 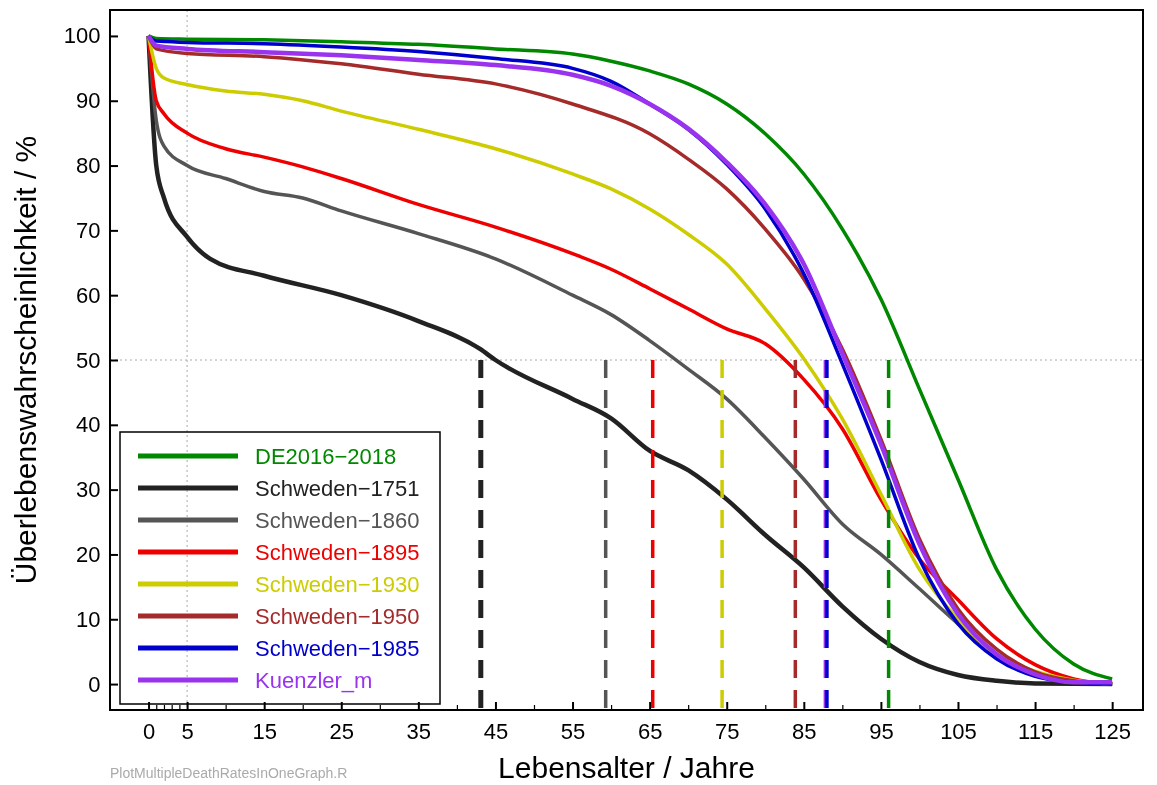 What do you see at coordinates (804, 732) in the screenshot?
I see `x-tick-label: 85` at bounding box center [804, 732].